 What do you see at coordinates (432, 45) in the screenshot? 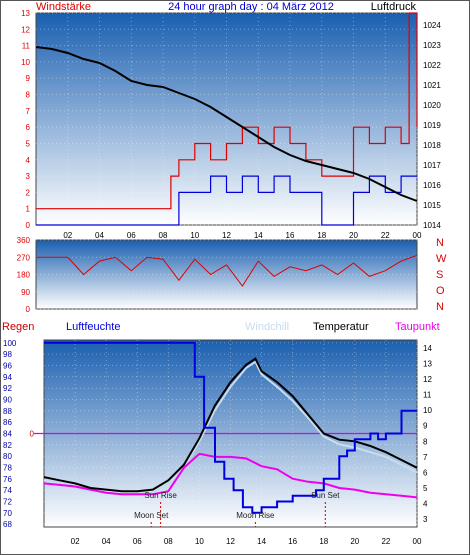
I see `right-tick-label: 1023` at bounding box center [432, 45].